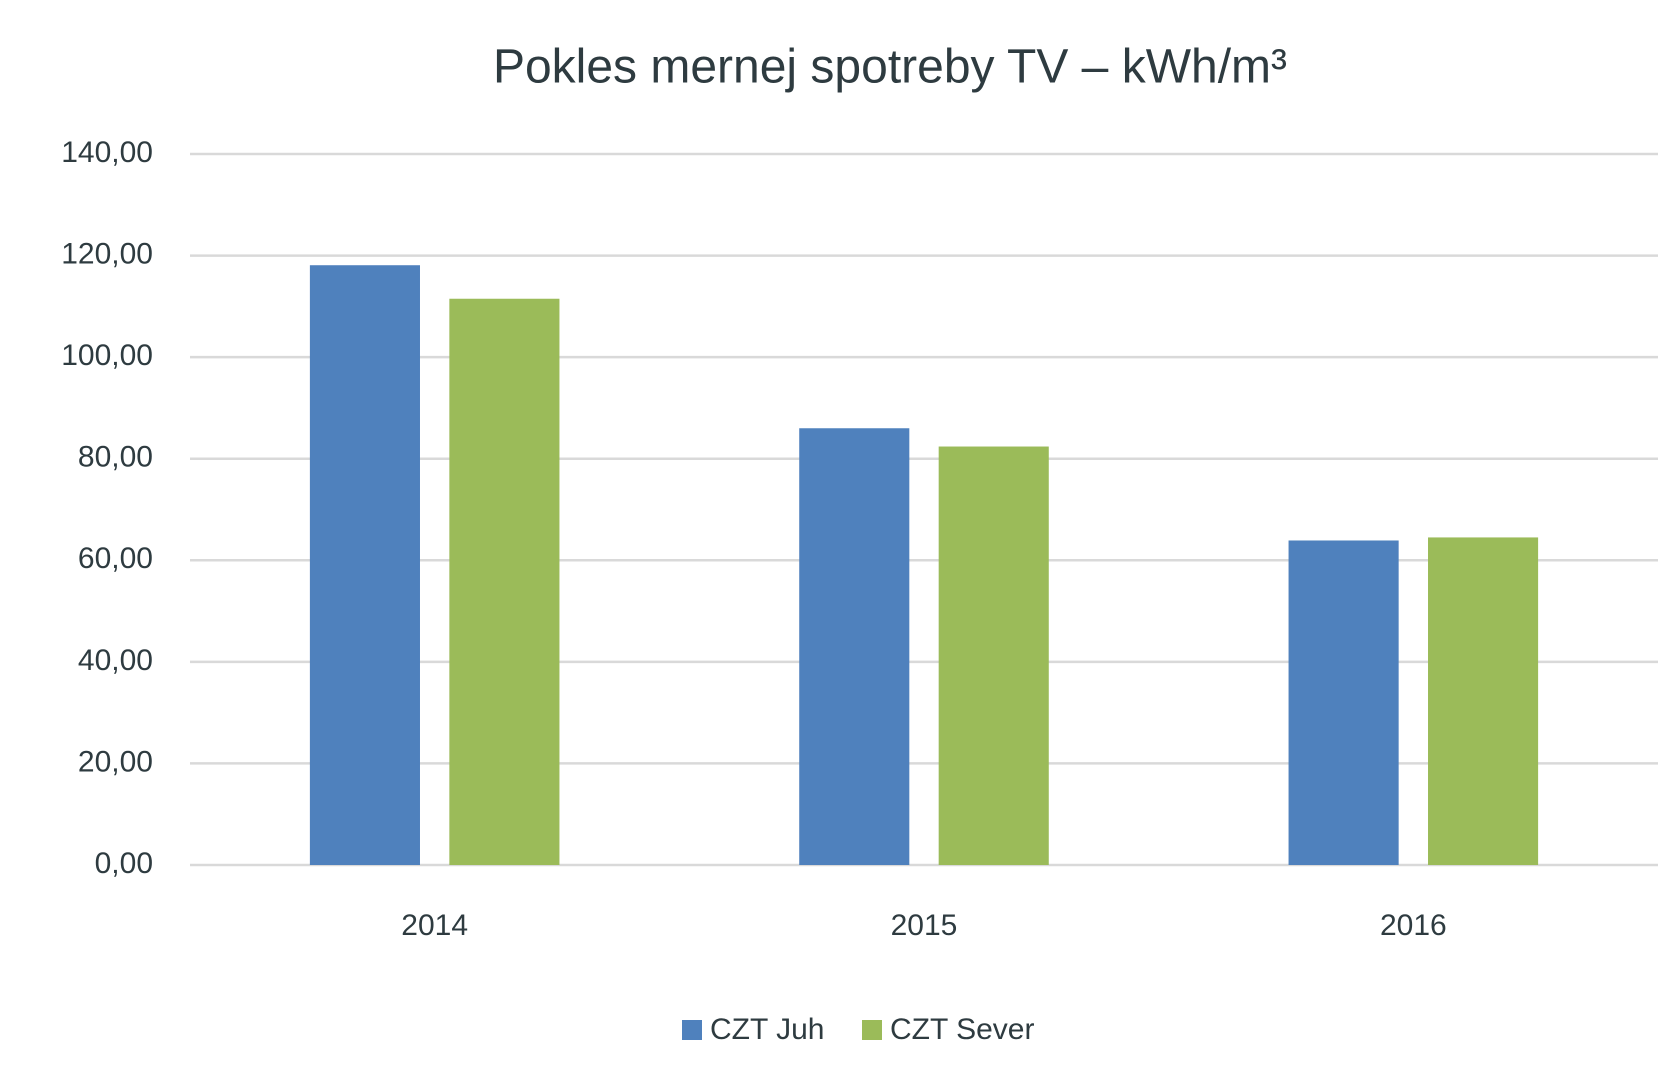  Describe the element at coordinates (924, 925) in the screenshot. I see `x-tick-label: 2015` at that location.